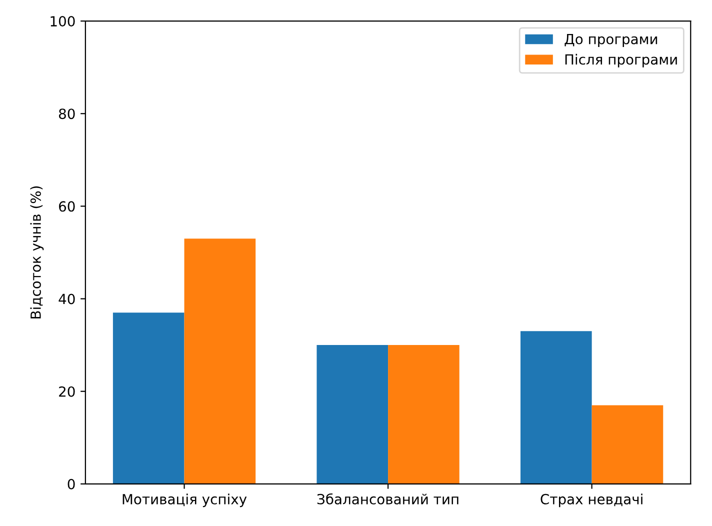  I want to click on y-tick-label: 0, so click(71, 484).